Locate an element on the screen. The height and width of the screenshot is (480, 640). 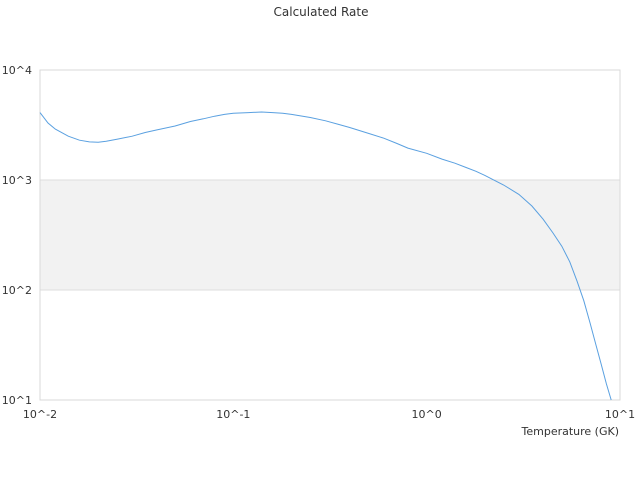
chart-title: Calculated Rate is located at coordinates (321, 12).